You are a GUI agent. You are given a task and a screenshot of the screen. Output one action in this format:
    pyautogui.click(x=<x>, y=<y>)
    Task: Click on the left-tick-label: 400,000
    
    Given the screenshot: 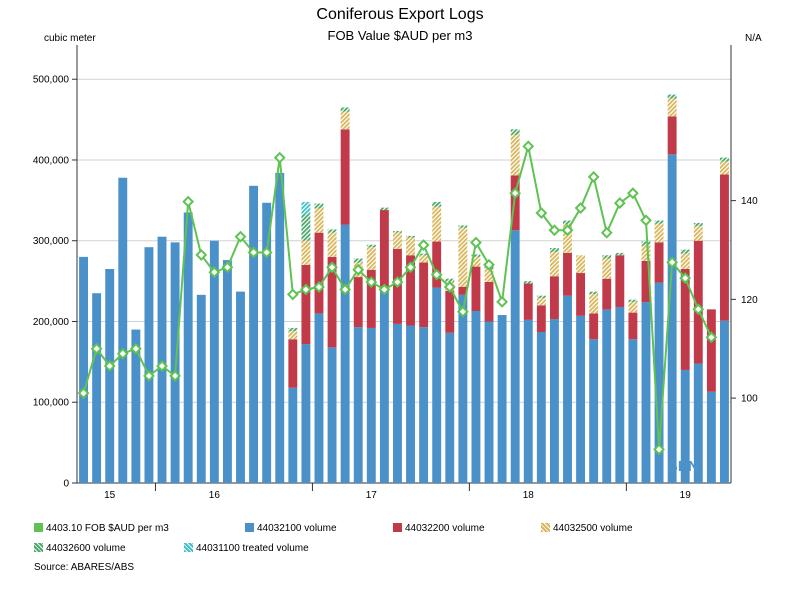 What is the action you would take?
    pyautogui.click(x=51, y=160)
    